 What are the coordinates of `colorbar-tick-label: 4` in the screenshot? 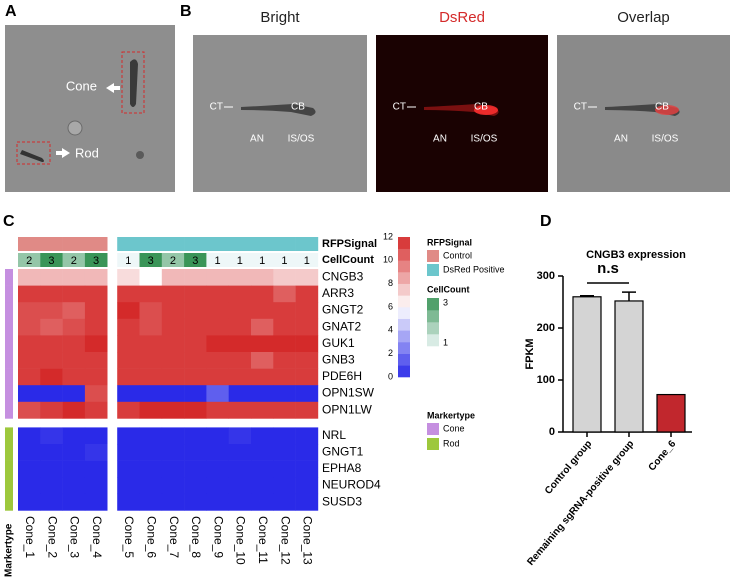 It's located at (390, 330).